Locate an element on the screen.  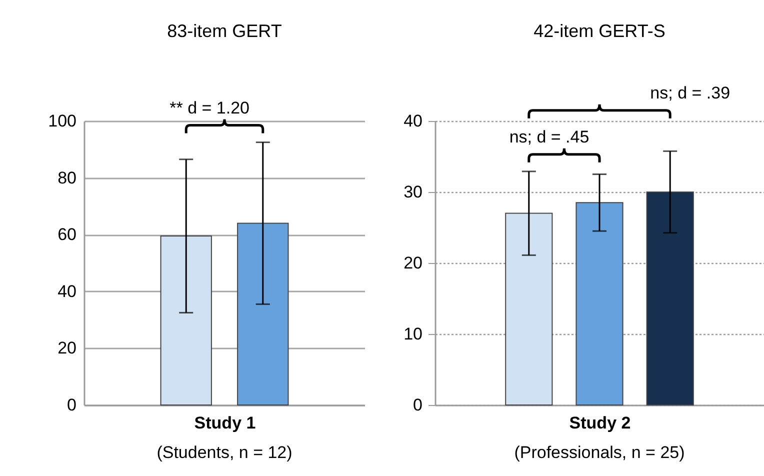
annotation: ns; d = .45 is located at coordinates (549, 136).